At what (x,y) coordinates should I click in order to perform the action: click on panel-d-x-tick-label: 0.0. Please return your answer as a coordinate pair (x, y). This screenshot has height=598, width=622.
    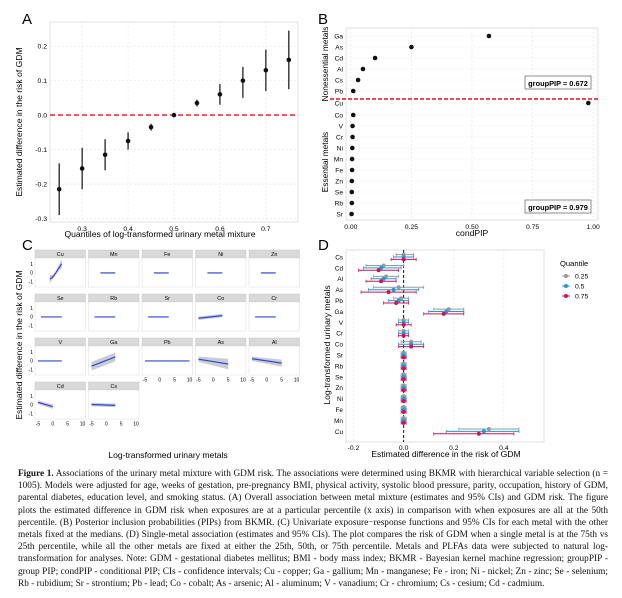
    Looking at the image, I should click on (404, 448).